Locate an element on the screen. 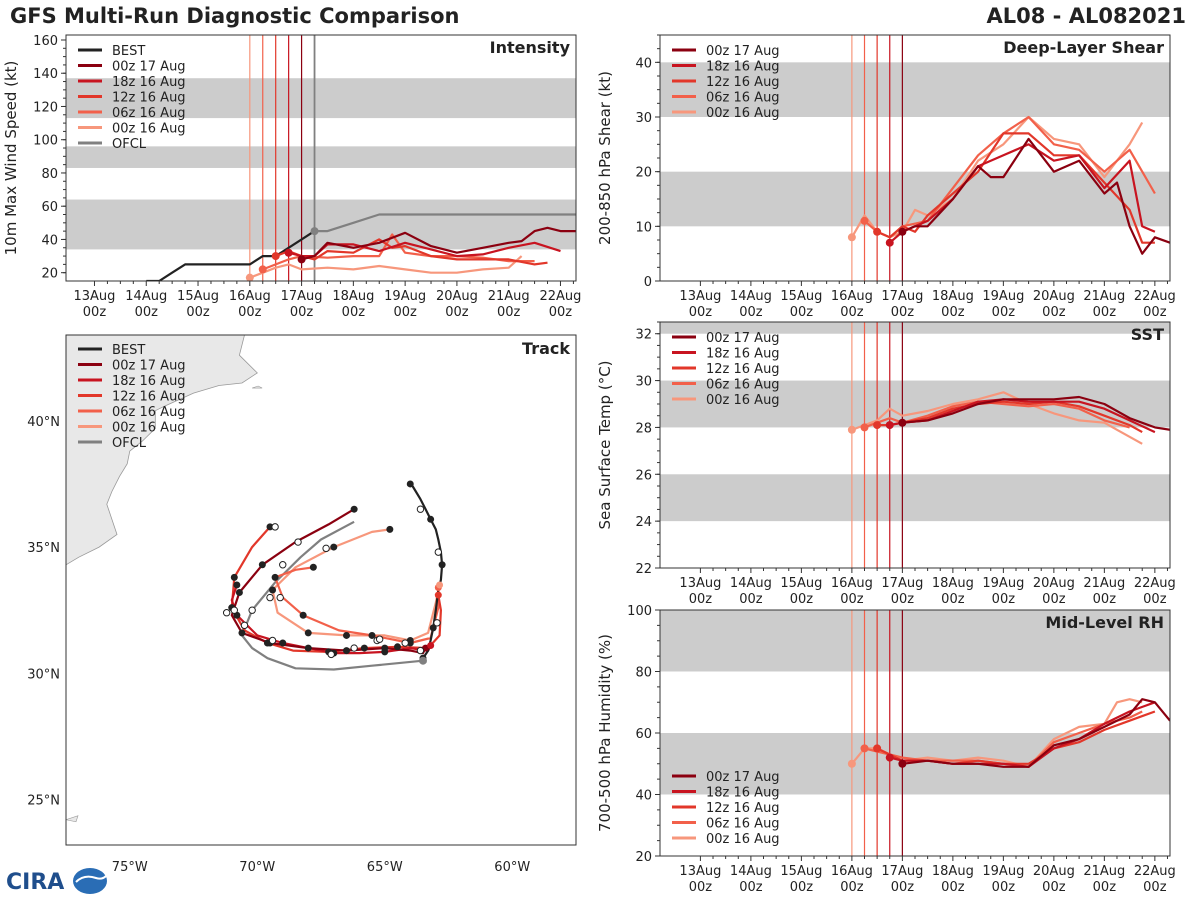  rh-series-start-00z-16-aug is located at coordinates (851, 763).